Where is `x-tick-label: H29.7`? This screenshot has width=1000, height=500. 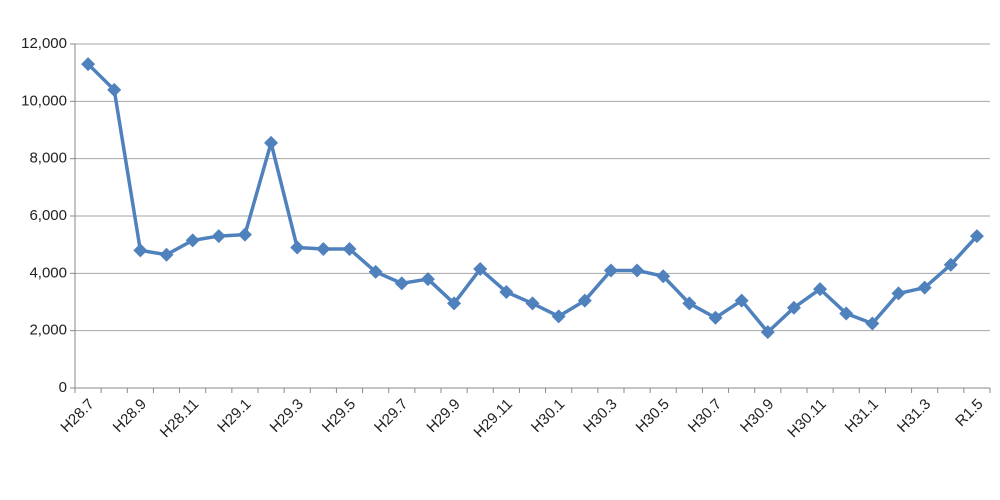 x-tick-label: H29.7 is located at coordinates (391, 416).